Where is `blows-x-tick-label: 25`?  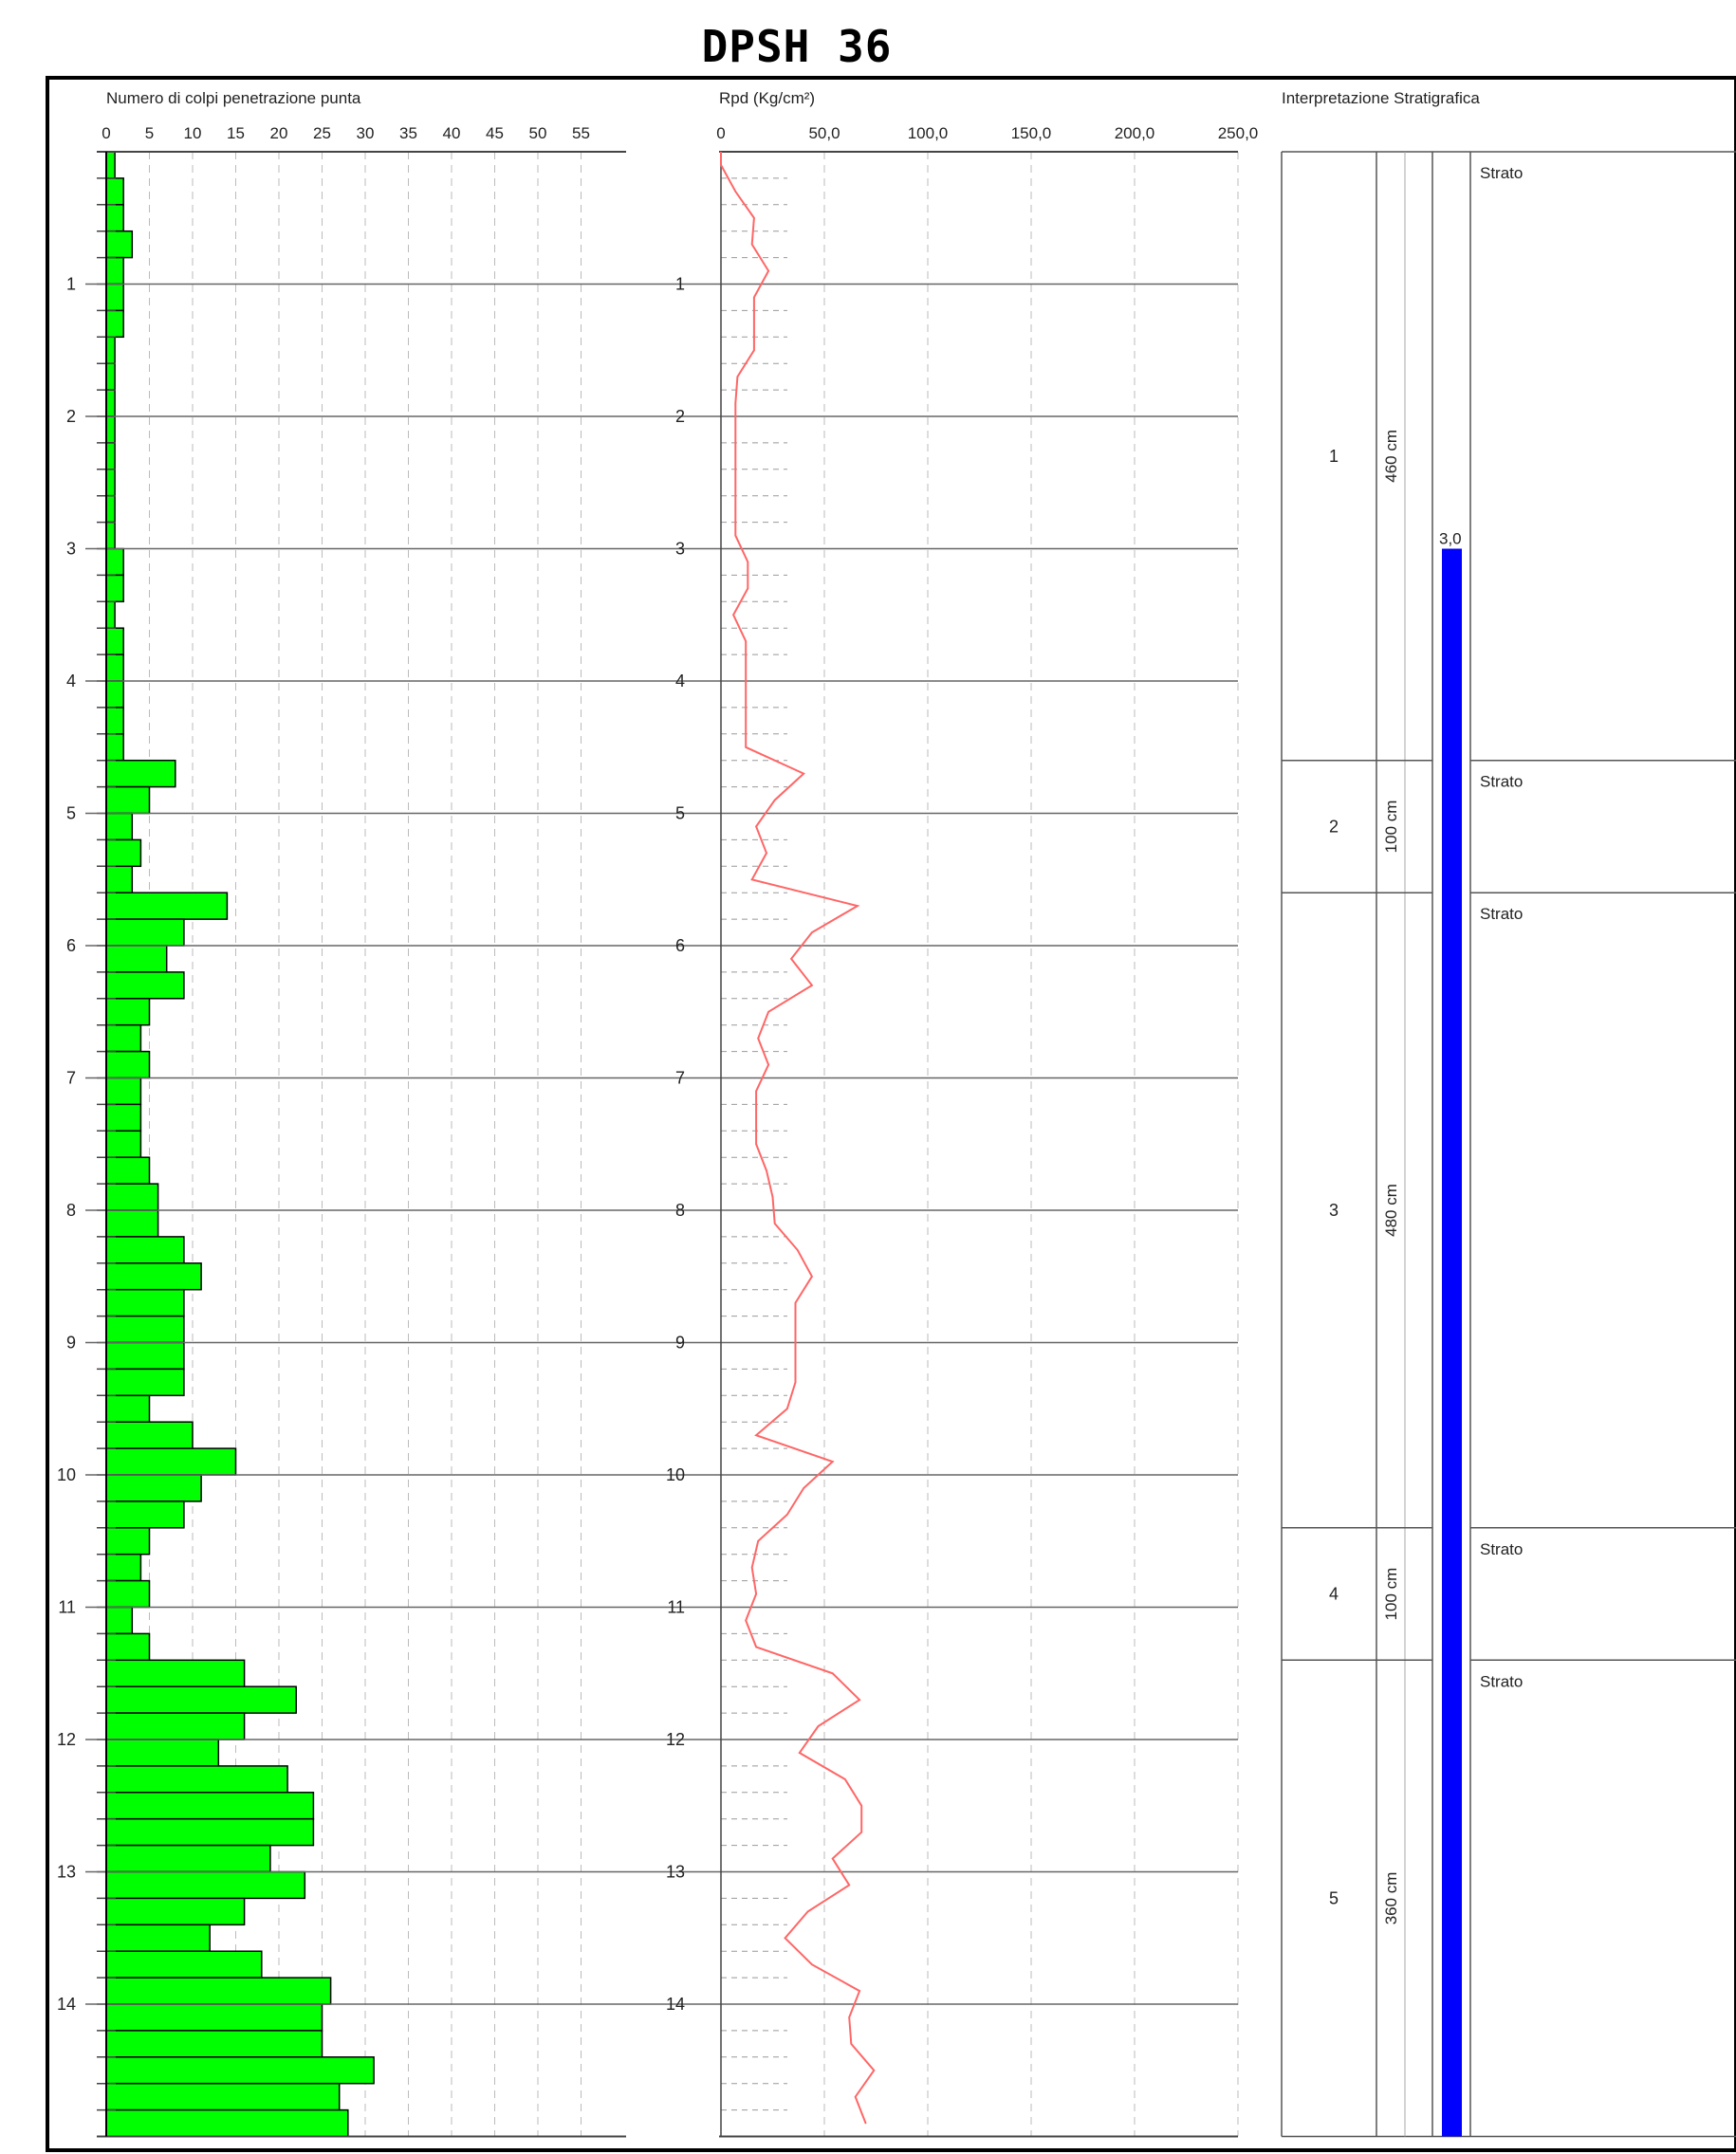 blows-x-tick-label: 25 is located at coordinates (322, 133).